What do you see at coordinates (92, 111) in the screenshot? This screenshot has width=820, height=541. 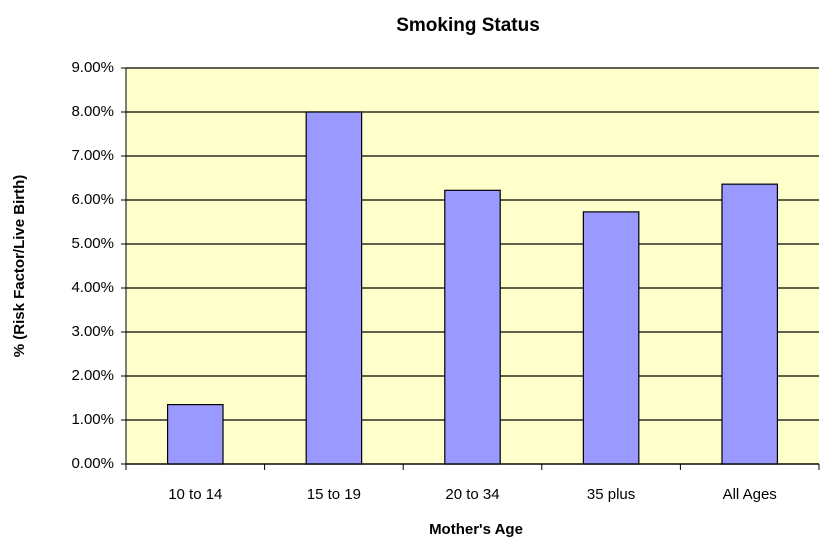 I see `y-tick-label: 8.00%` at bounding box center [92, 111].